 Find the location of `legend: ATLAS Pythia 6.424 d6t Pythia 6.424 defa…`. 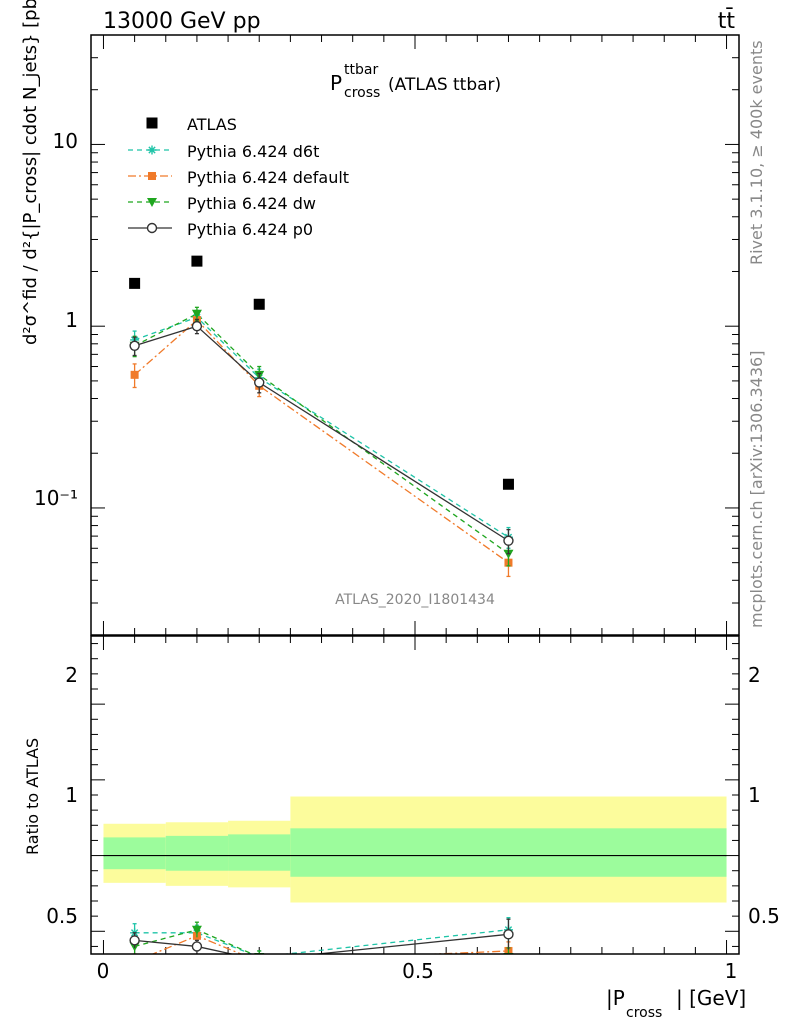

legend: ATLAS Pythia 6.424 d6t Pythia 6.424 defa… is located at coordinates (238, 177).